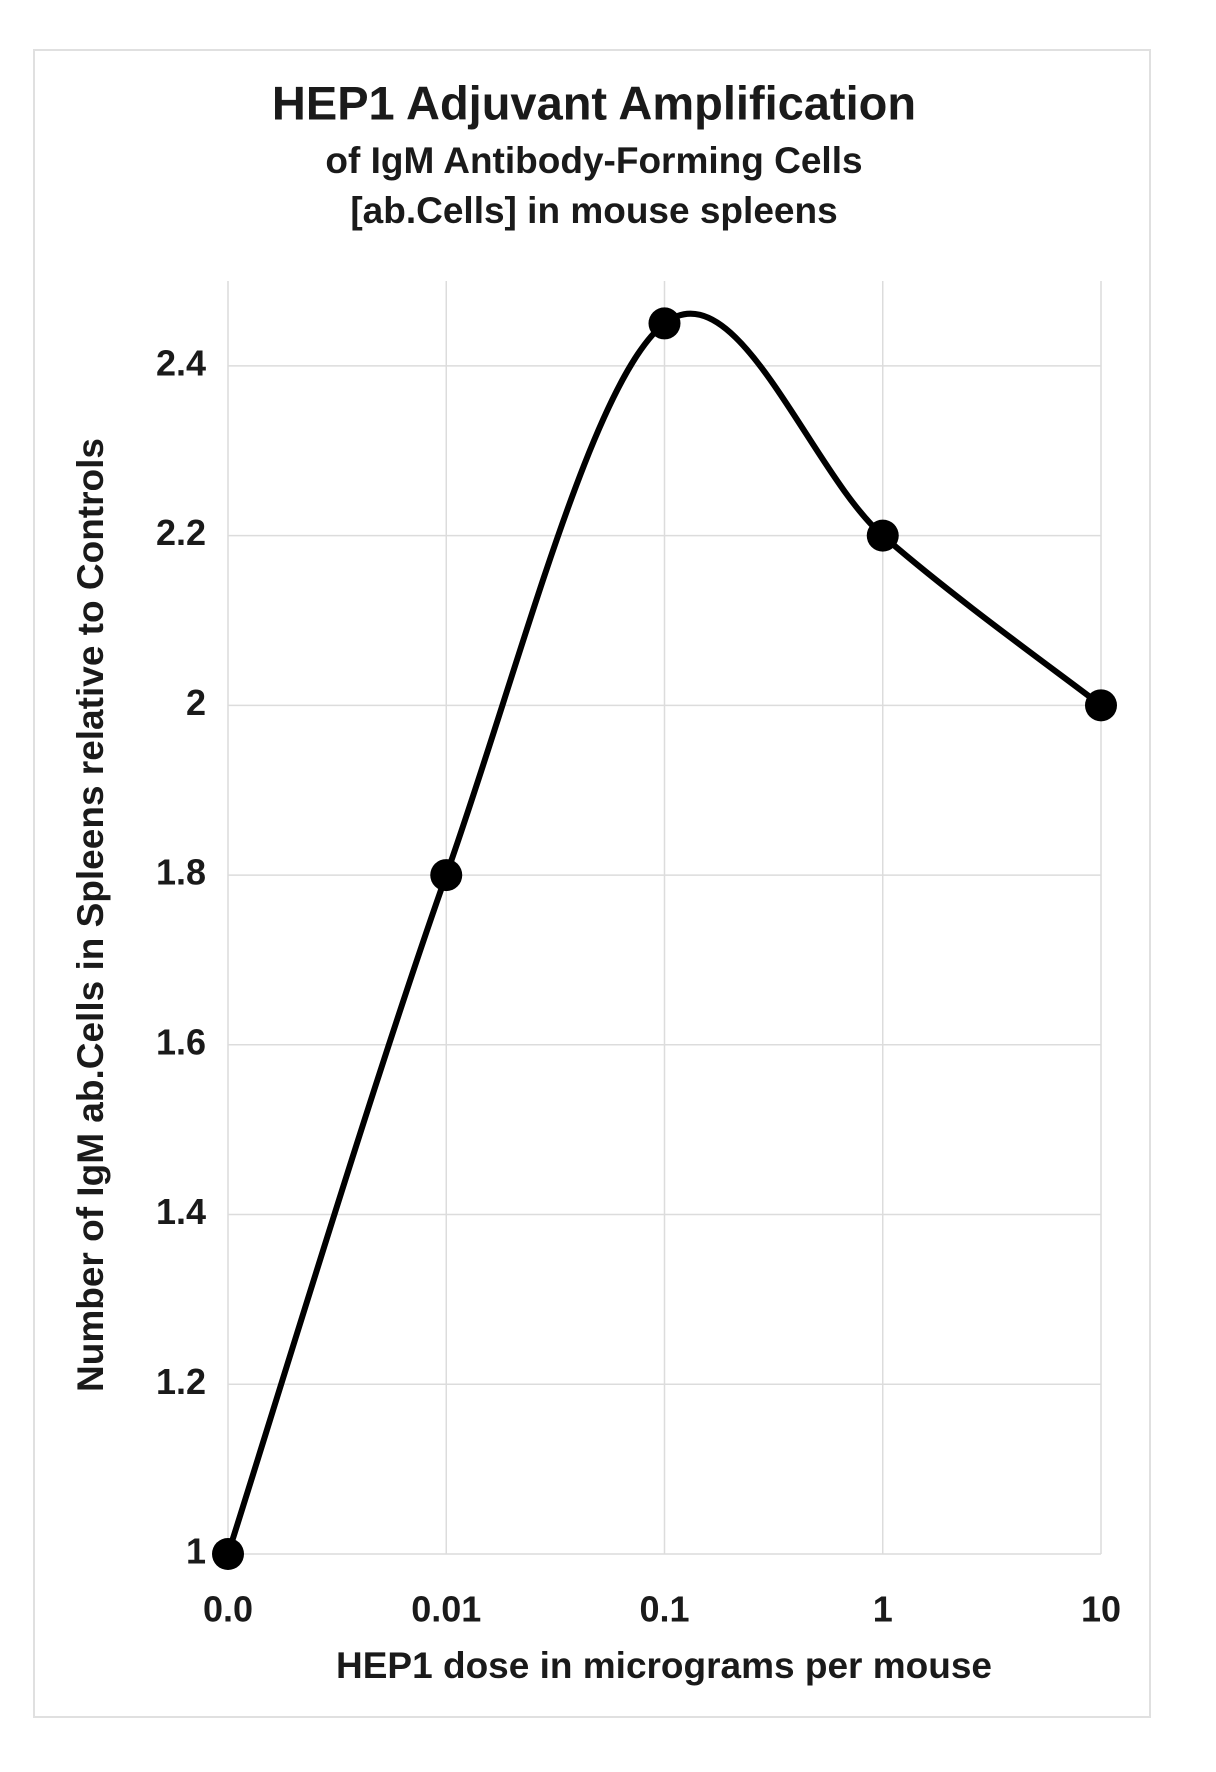 This screenshot has width=1216, height=1772. I want to click on x-tick-label: 1, so click(883, 1609).